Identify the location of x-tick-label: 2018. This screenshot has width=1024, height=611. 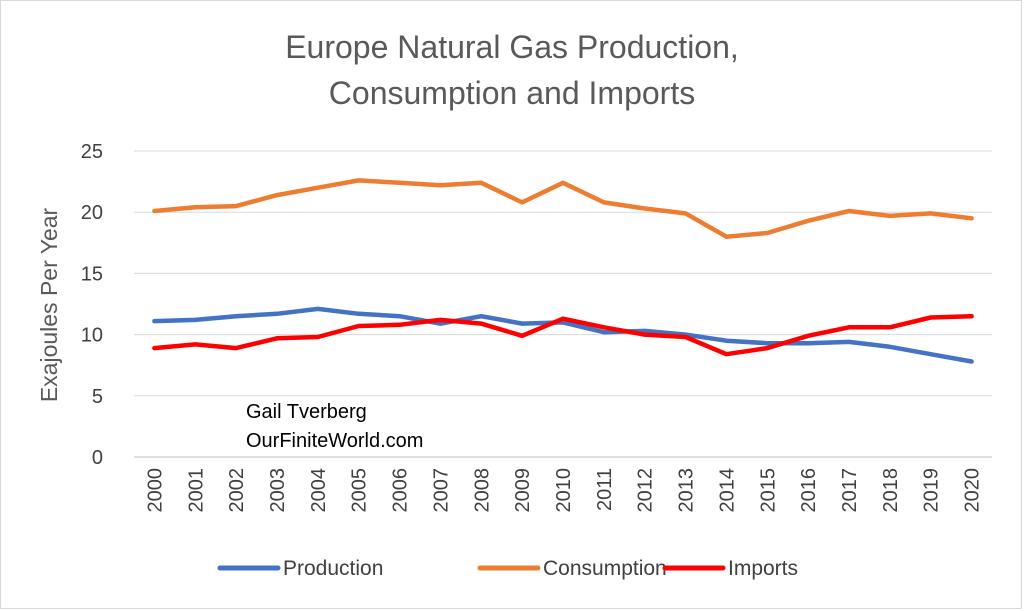
(891, 490).